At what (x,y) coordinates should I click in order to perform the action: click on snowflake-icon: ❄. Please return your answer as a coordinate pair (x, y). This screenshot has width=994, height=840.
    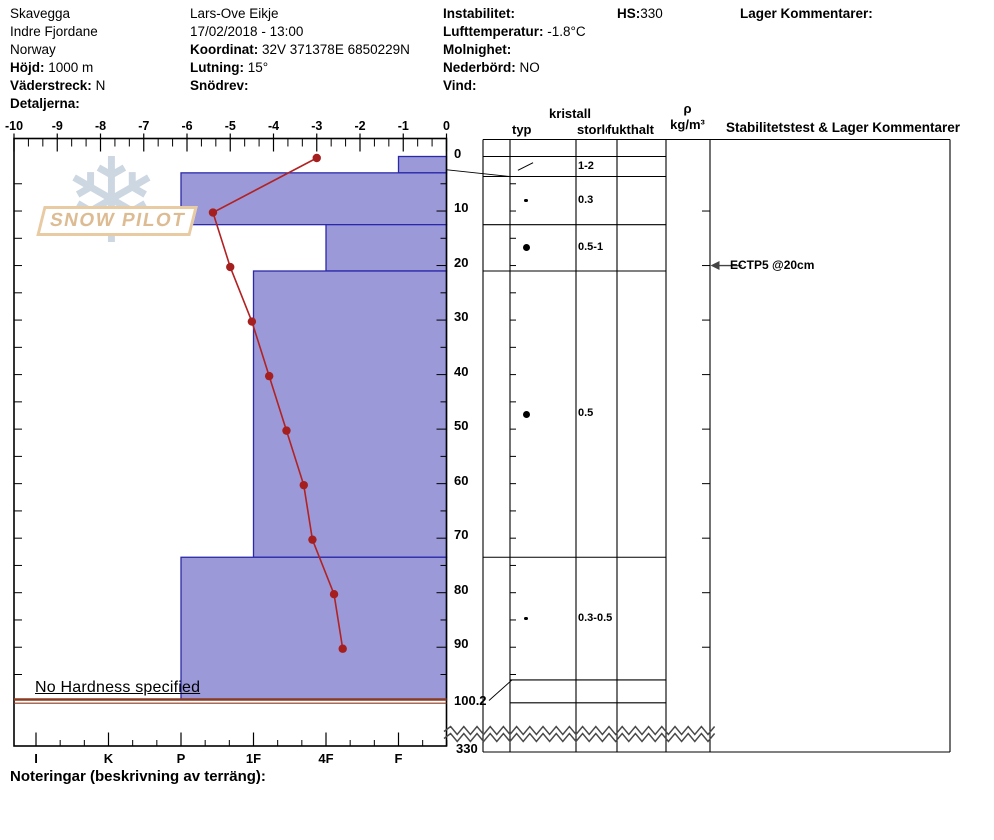
    Looking at the image, I should click on (111, 202).